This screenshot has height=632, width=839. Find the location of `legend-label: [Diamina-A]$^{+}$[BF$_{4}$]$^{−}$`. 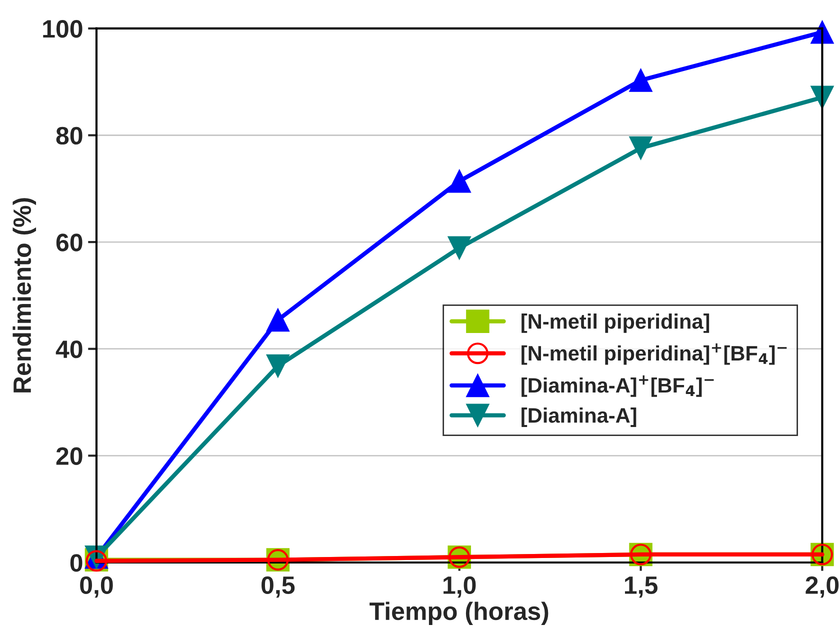

legend-label: [Diamina-A]$^{+}$[BF$_{4}$]$^{−}$ is located at coordinates (618, 386).